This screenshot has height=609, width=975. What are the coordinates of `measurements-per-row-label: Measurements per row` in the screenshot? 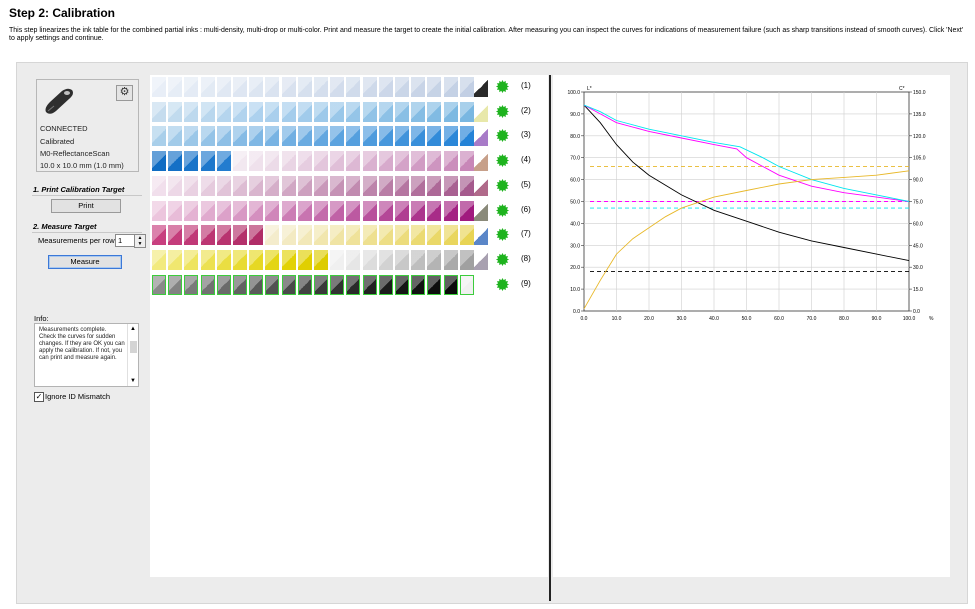 It's located at (76, 240).